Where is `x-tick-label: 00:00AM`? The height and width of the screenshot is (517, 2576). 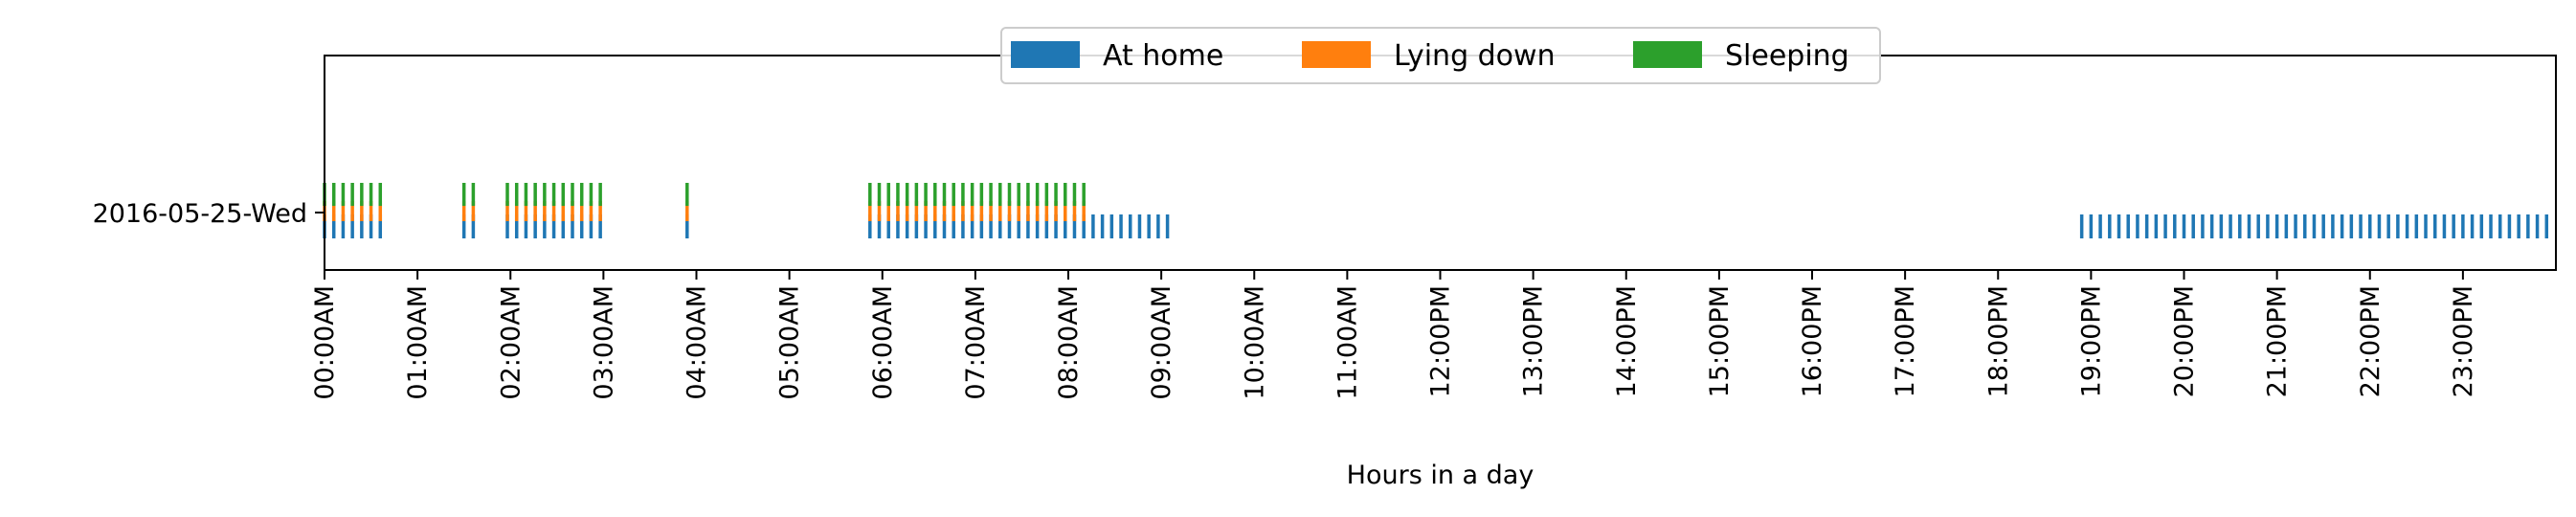 x-tick-label: 00:00AM is located at coordinates (325, 342).